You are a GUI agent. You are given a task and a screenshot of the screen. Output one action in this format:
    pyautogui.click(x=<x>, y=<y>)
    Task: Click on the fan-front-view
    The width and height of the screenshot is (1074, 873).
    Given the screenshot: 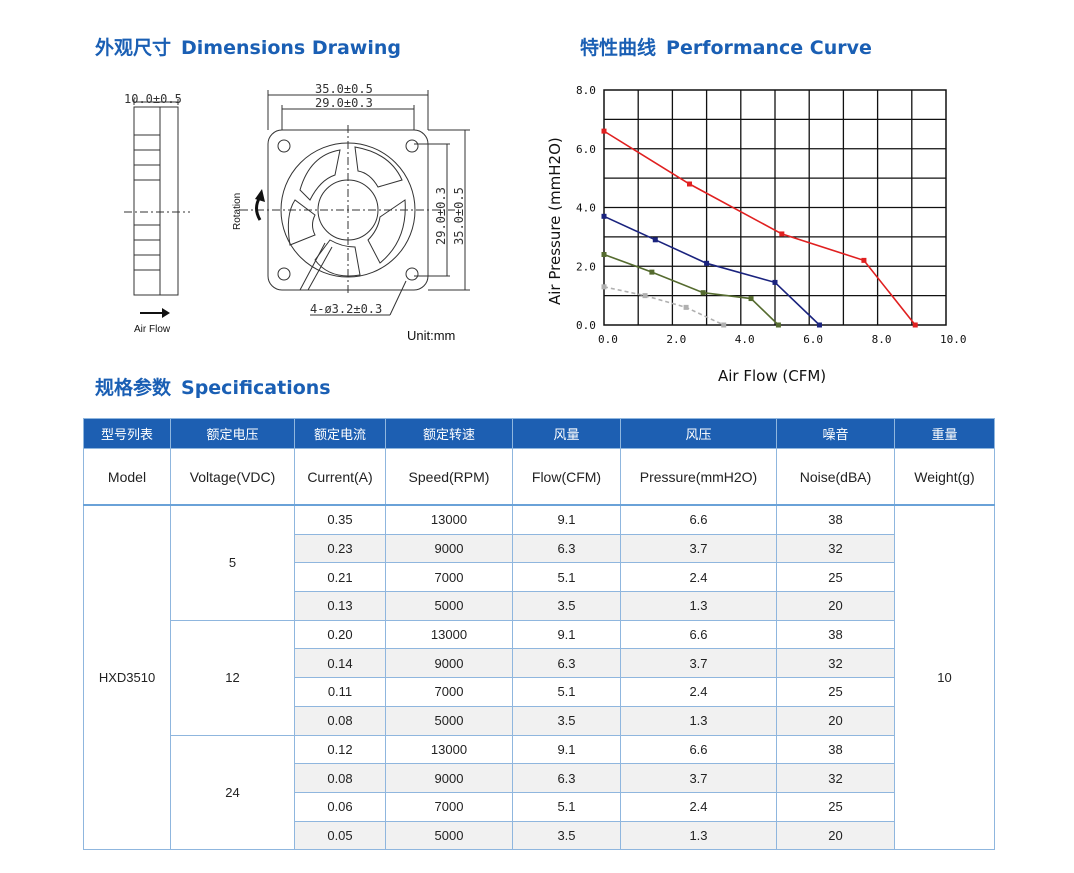 What is the action you would take?
    pyautogui.click(x=355, y=203)
    